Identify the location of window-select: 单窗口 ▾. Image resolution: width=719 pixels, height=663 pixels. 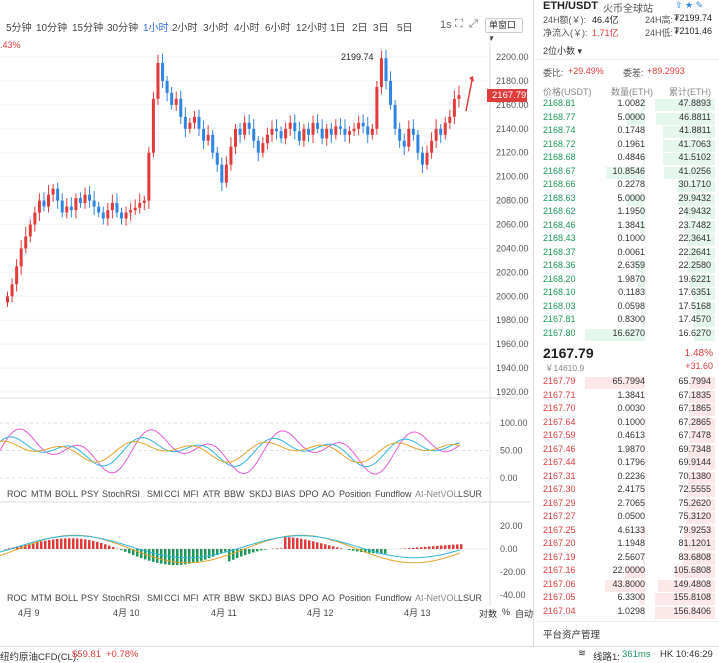
(504, 25).